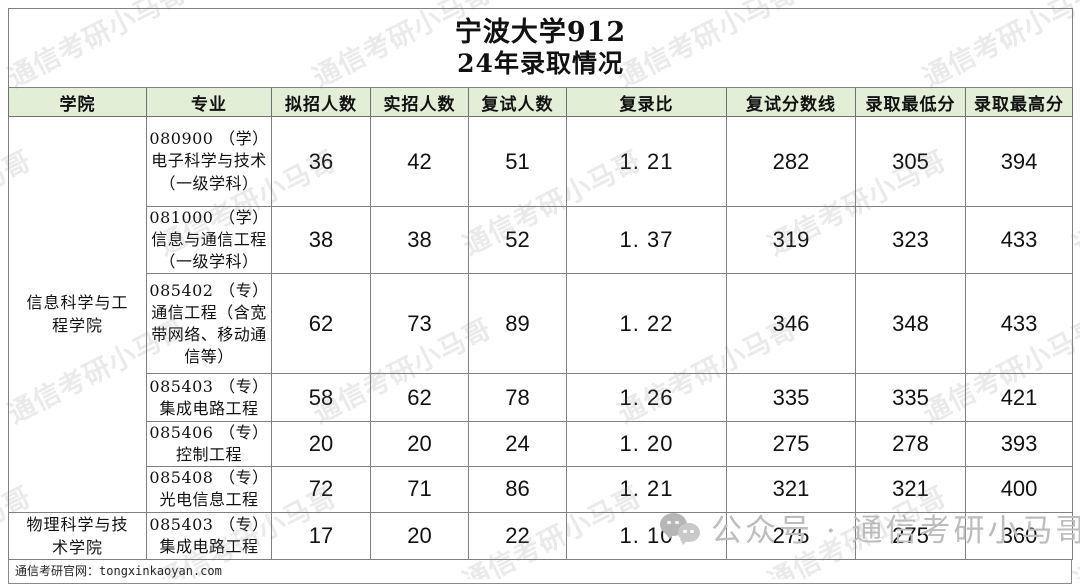 The image size is (1080, 584). I want to click on admitted-cell: 73, so click(419, 324).